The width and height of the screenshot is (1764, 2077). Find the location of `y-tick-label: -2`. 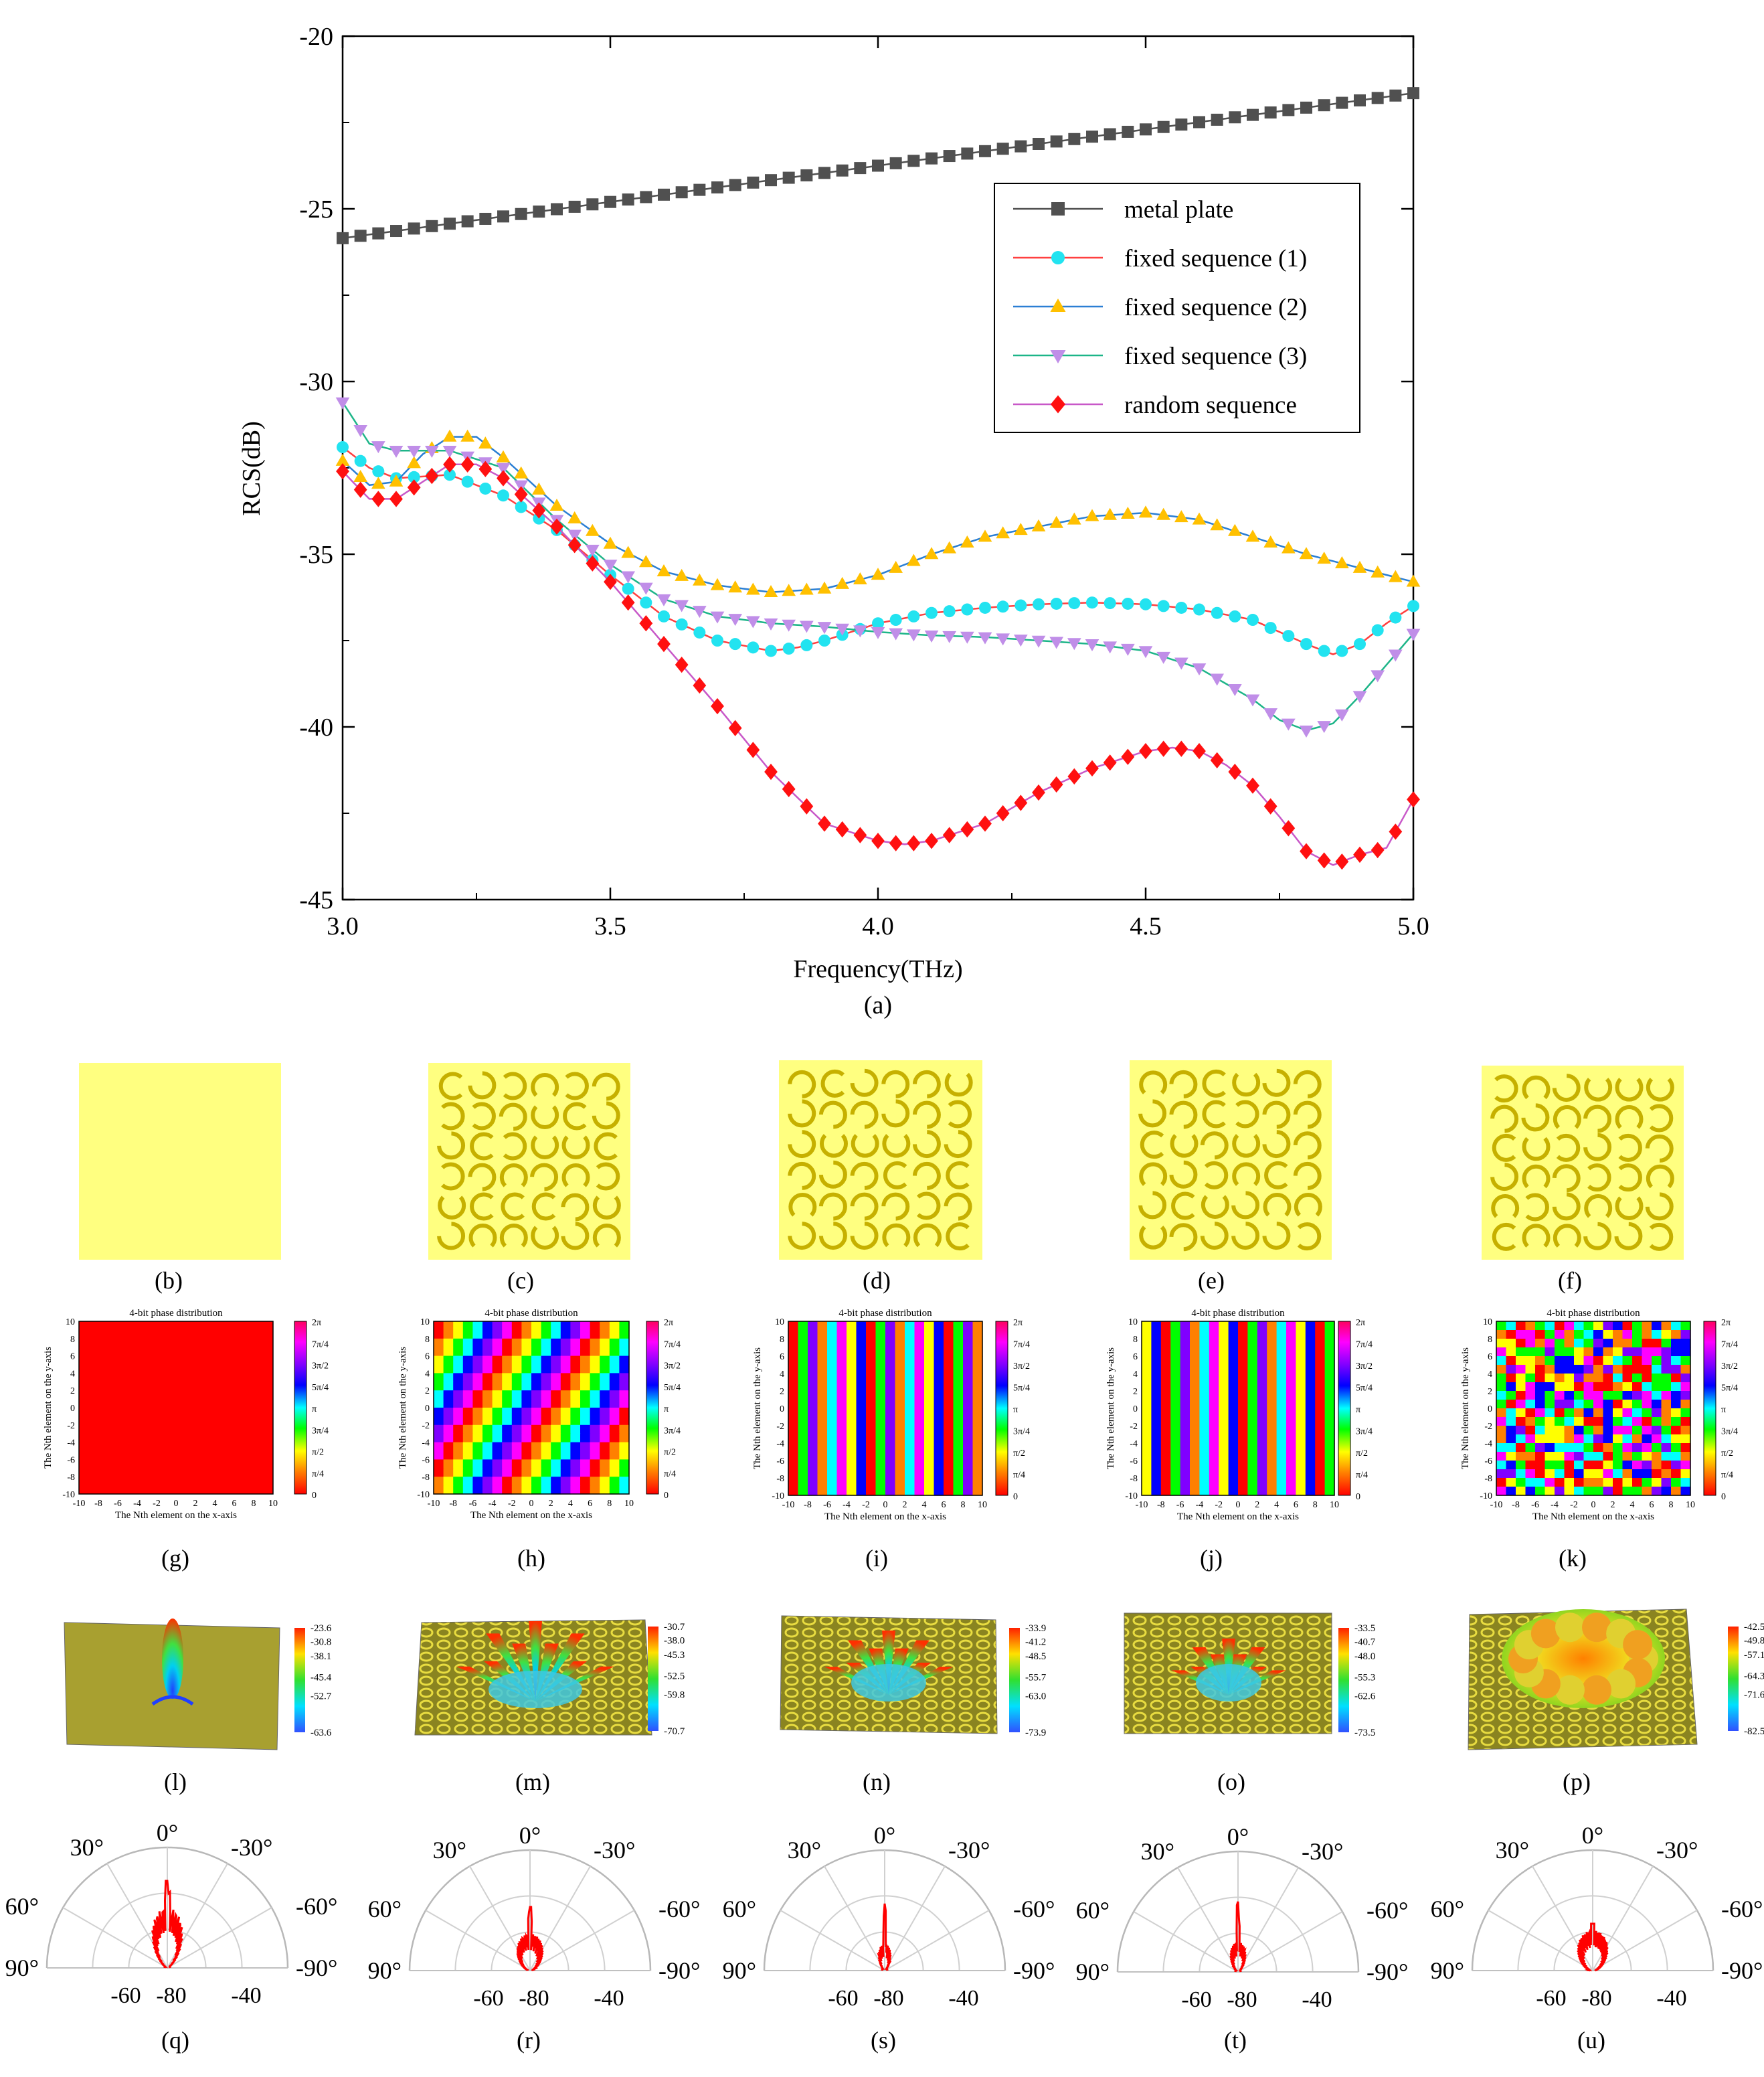

y-tick-label: -2 is located at coordinates (1134, 1427).